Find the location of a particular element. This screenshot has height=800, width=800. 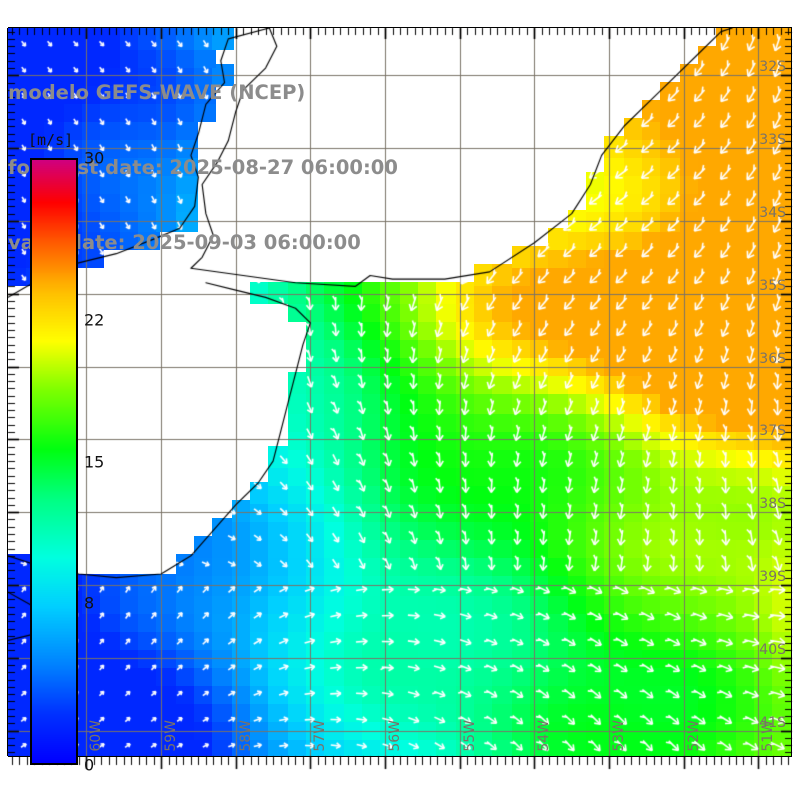

lon-label-55W: 55W is located at coordinates (469, 736).